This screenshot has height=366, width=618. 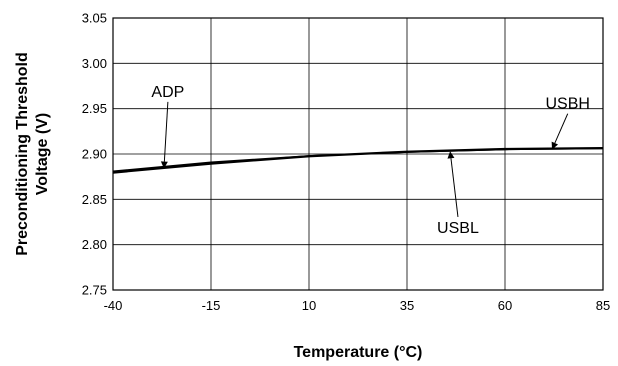 I want to click on y-tick-label: 2.85, so click(x=94, y=199).